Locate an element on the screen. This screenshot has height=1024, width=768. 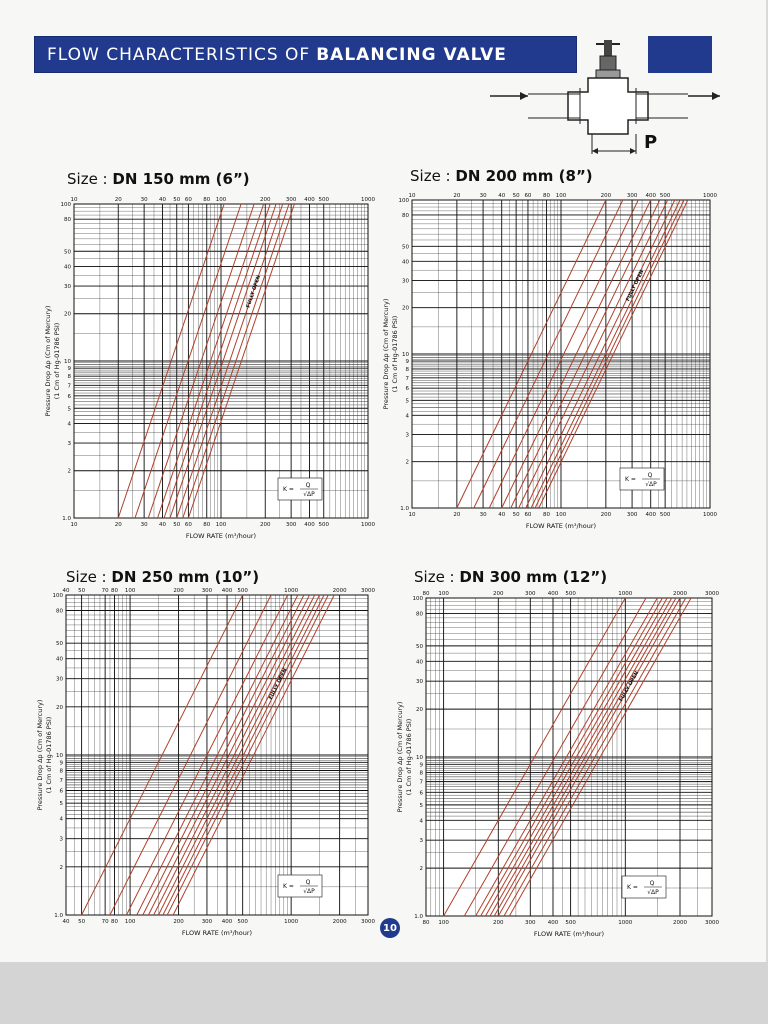
y-axis-label: Pressure Drop Δp (Cm of Mercury) is located at coordinates (40, 755).